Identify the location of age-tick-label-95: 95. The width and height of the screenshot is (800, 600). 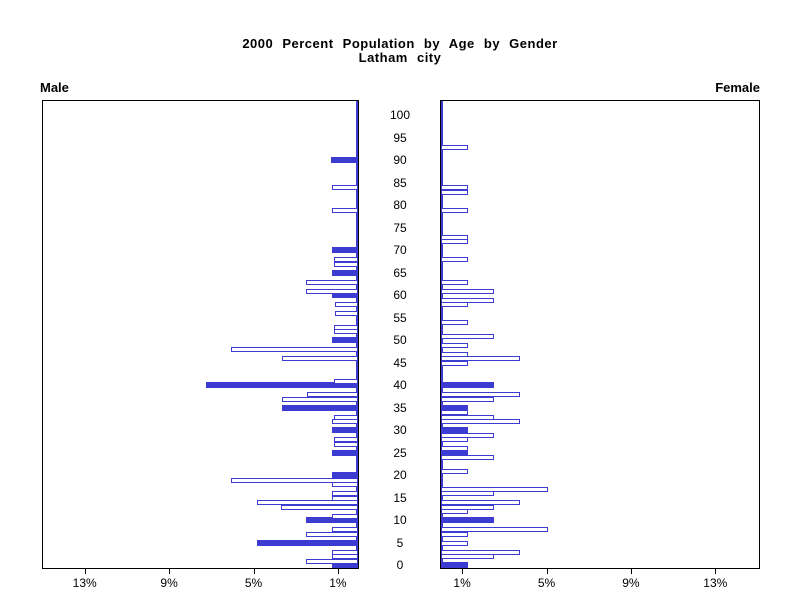
(400, 137).